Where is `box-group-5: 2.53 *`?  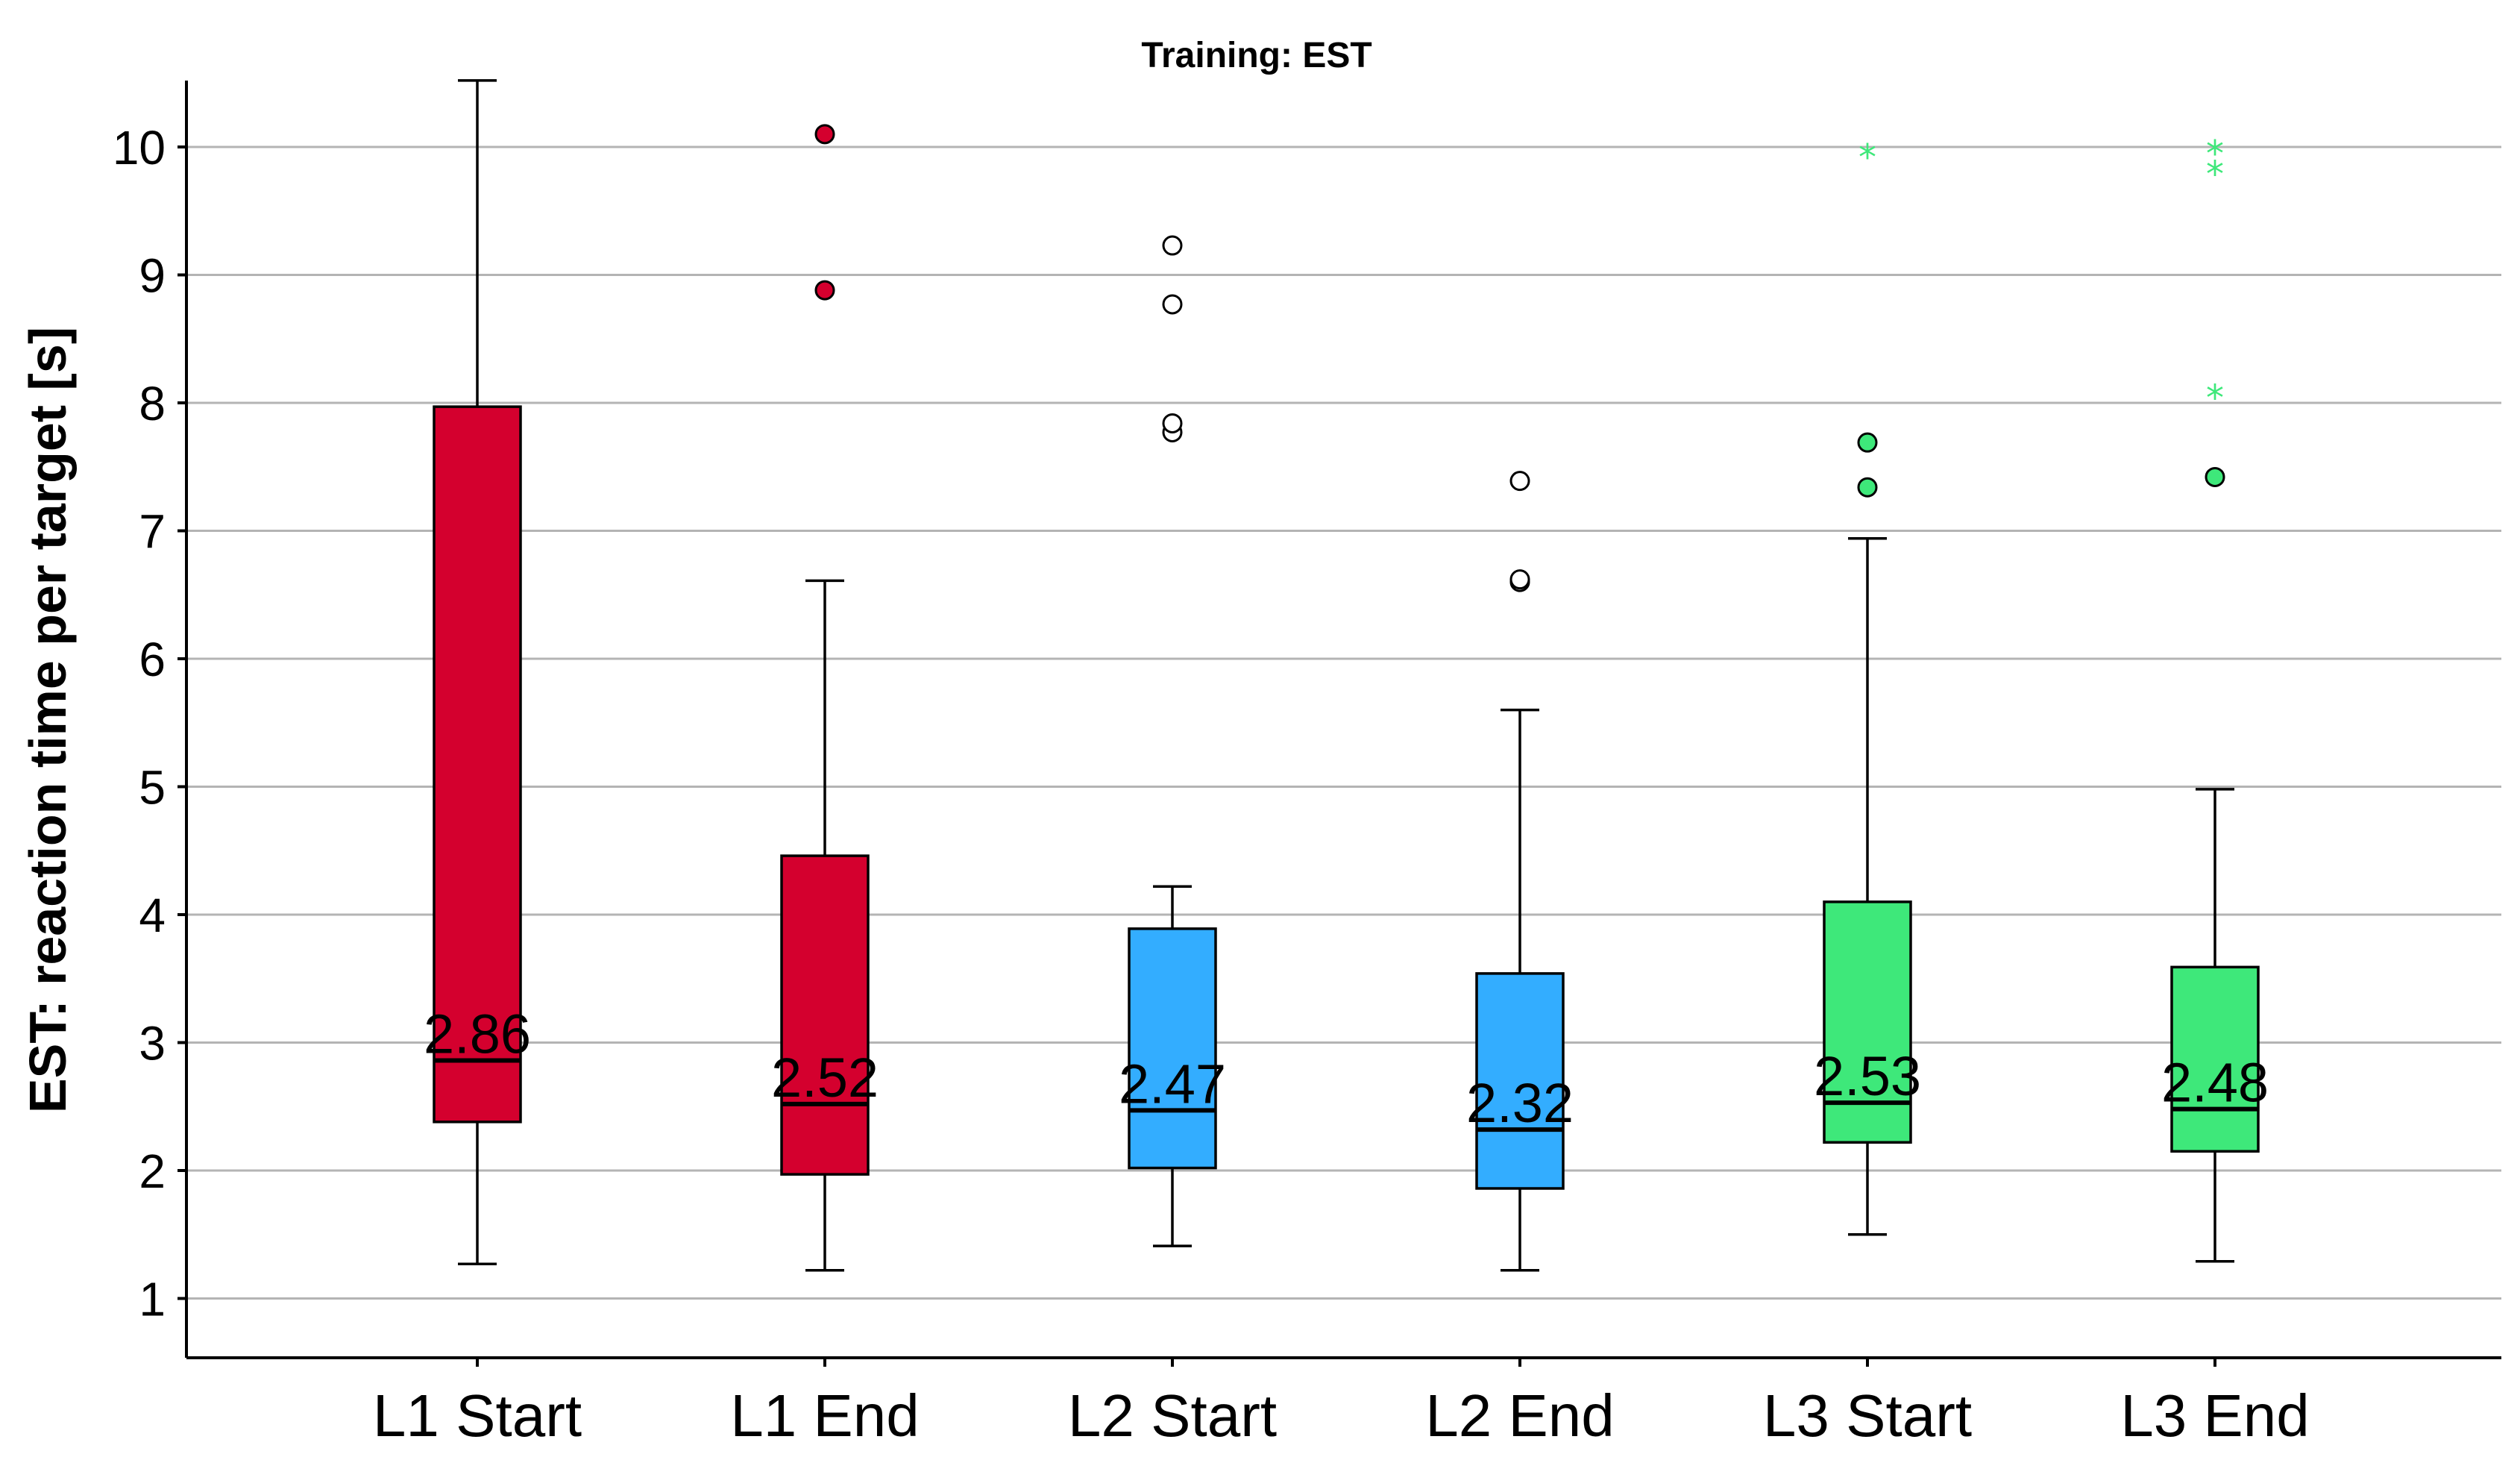
box-group-5: 2.53 * is located at coordinates (1867, 686).